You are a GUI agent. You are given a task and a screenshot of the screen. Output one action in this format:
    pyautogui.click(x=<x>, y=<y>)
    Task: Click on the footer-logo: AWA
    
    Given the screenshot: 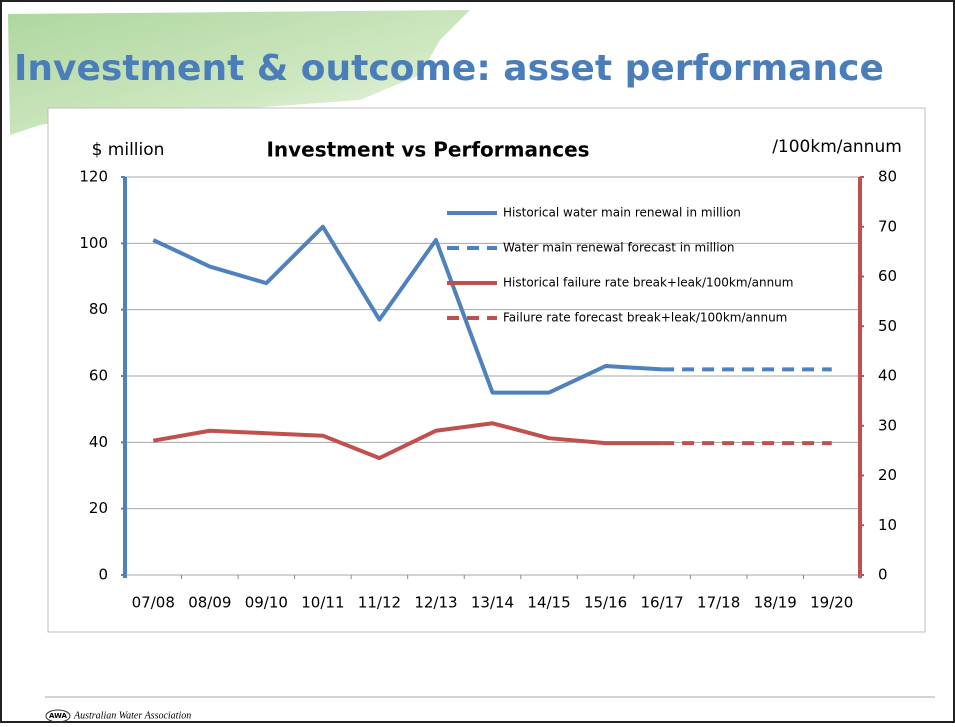 What is the action you would take?
    pyautogui.click(x=58, y=716)
    